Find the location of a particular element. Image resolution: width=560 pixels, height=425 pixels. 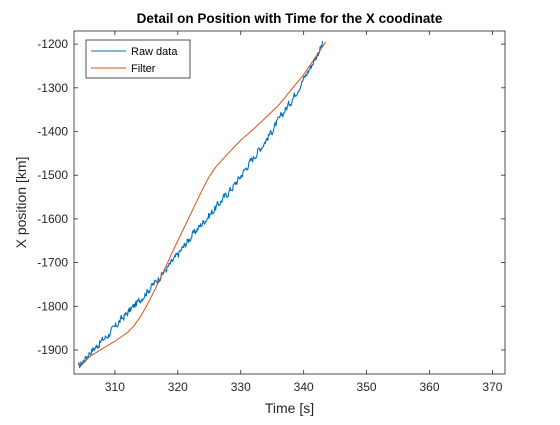

y-tick-label: -1400 is located at coordinates (52, 131).